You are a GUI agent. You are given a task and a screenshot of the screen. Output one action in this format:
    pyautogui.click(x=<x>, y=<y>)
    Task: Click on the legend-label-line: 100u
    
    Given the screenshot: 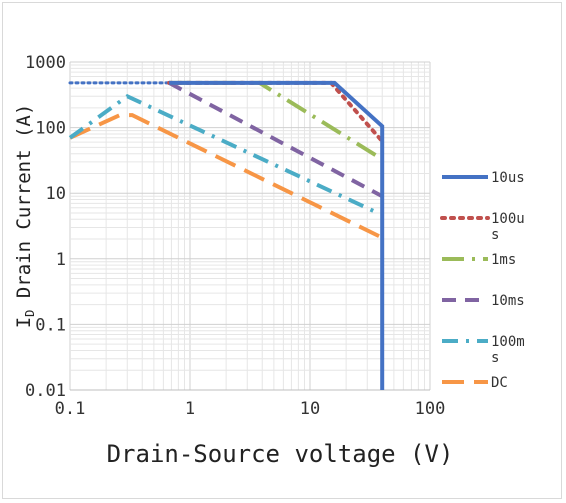 What is the action you would take?
    pyautogui.click(x=508, y=219)
    